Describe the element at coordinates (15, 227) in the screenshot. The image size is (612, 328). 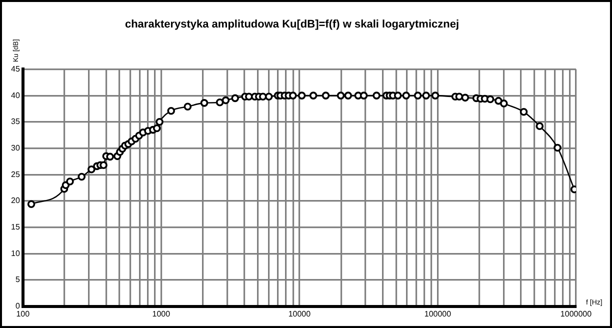
I see `y-tick-label: 15` at that location.